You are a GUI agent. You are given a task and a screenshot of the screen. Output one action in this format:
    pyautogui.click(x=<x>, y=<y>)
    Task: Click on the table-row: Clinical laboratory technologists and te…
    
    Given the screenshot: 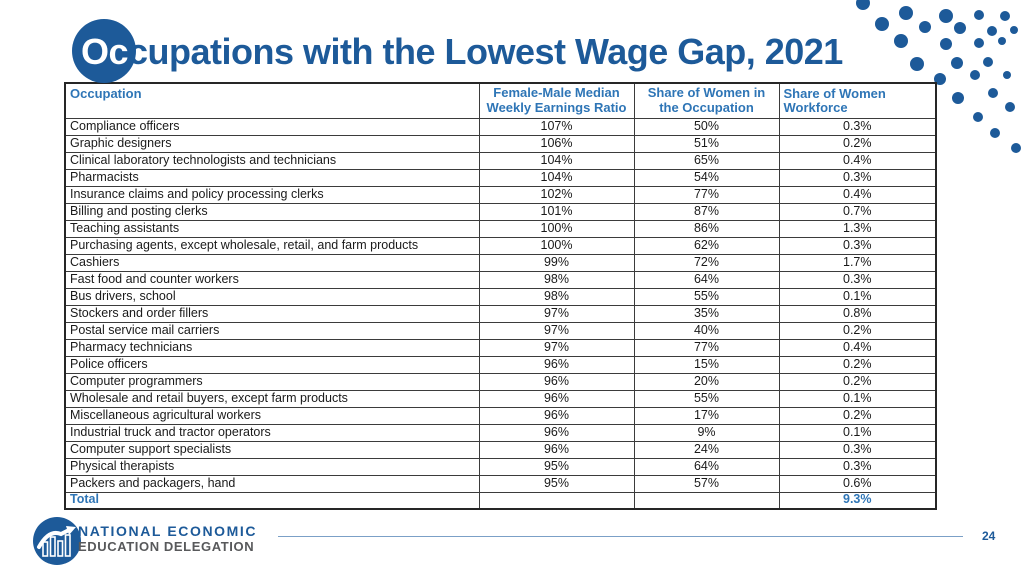 What is the action you would take?
    pyautogui.click(x=500, y=160)
    